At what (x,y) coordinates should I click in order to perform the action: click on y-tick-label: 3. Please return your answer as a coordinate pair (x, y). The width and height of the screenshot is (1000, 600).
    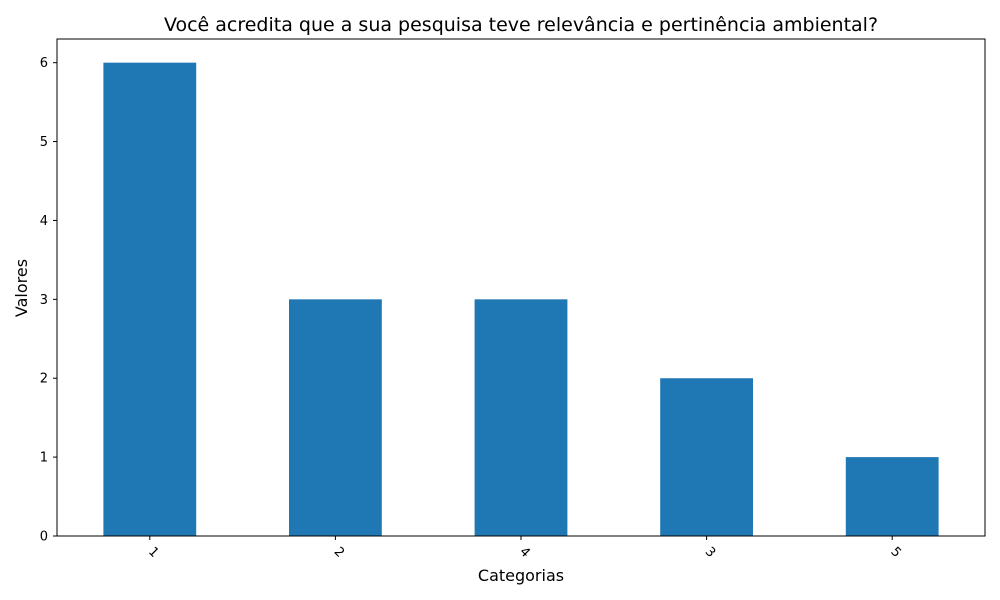
    Looking at the image, I should click on (44, 300).